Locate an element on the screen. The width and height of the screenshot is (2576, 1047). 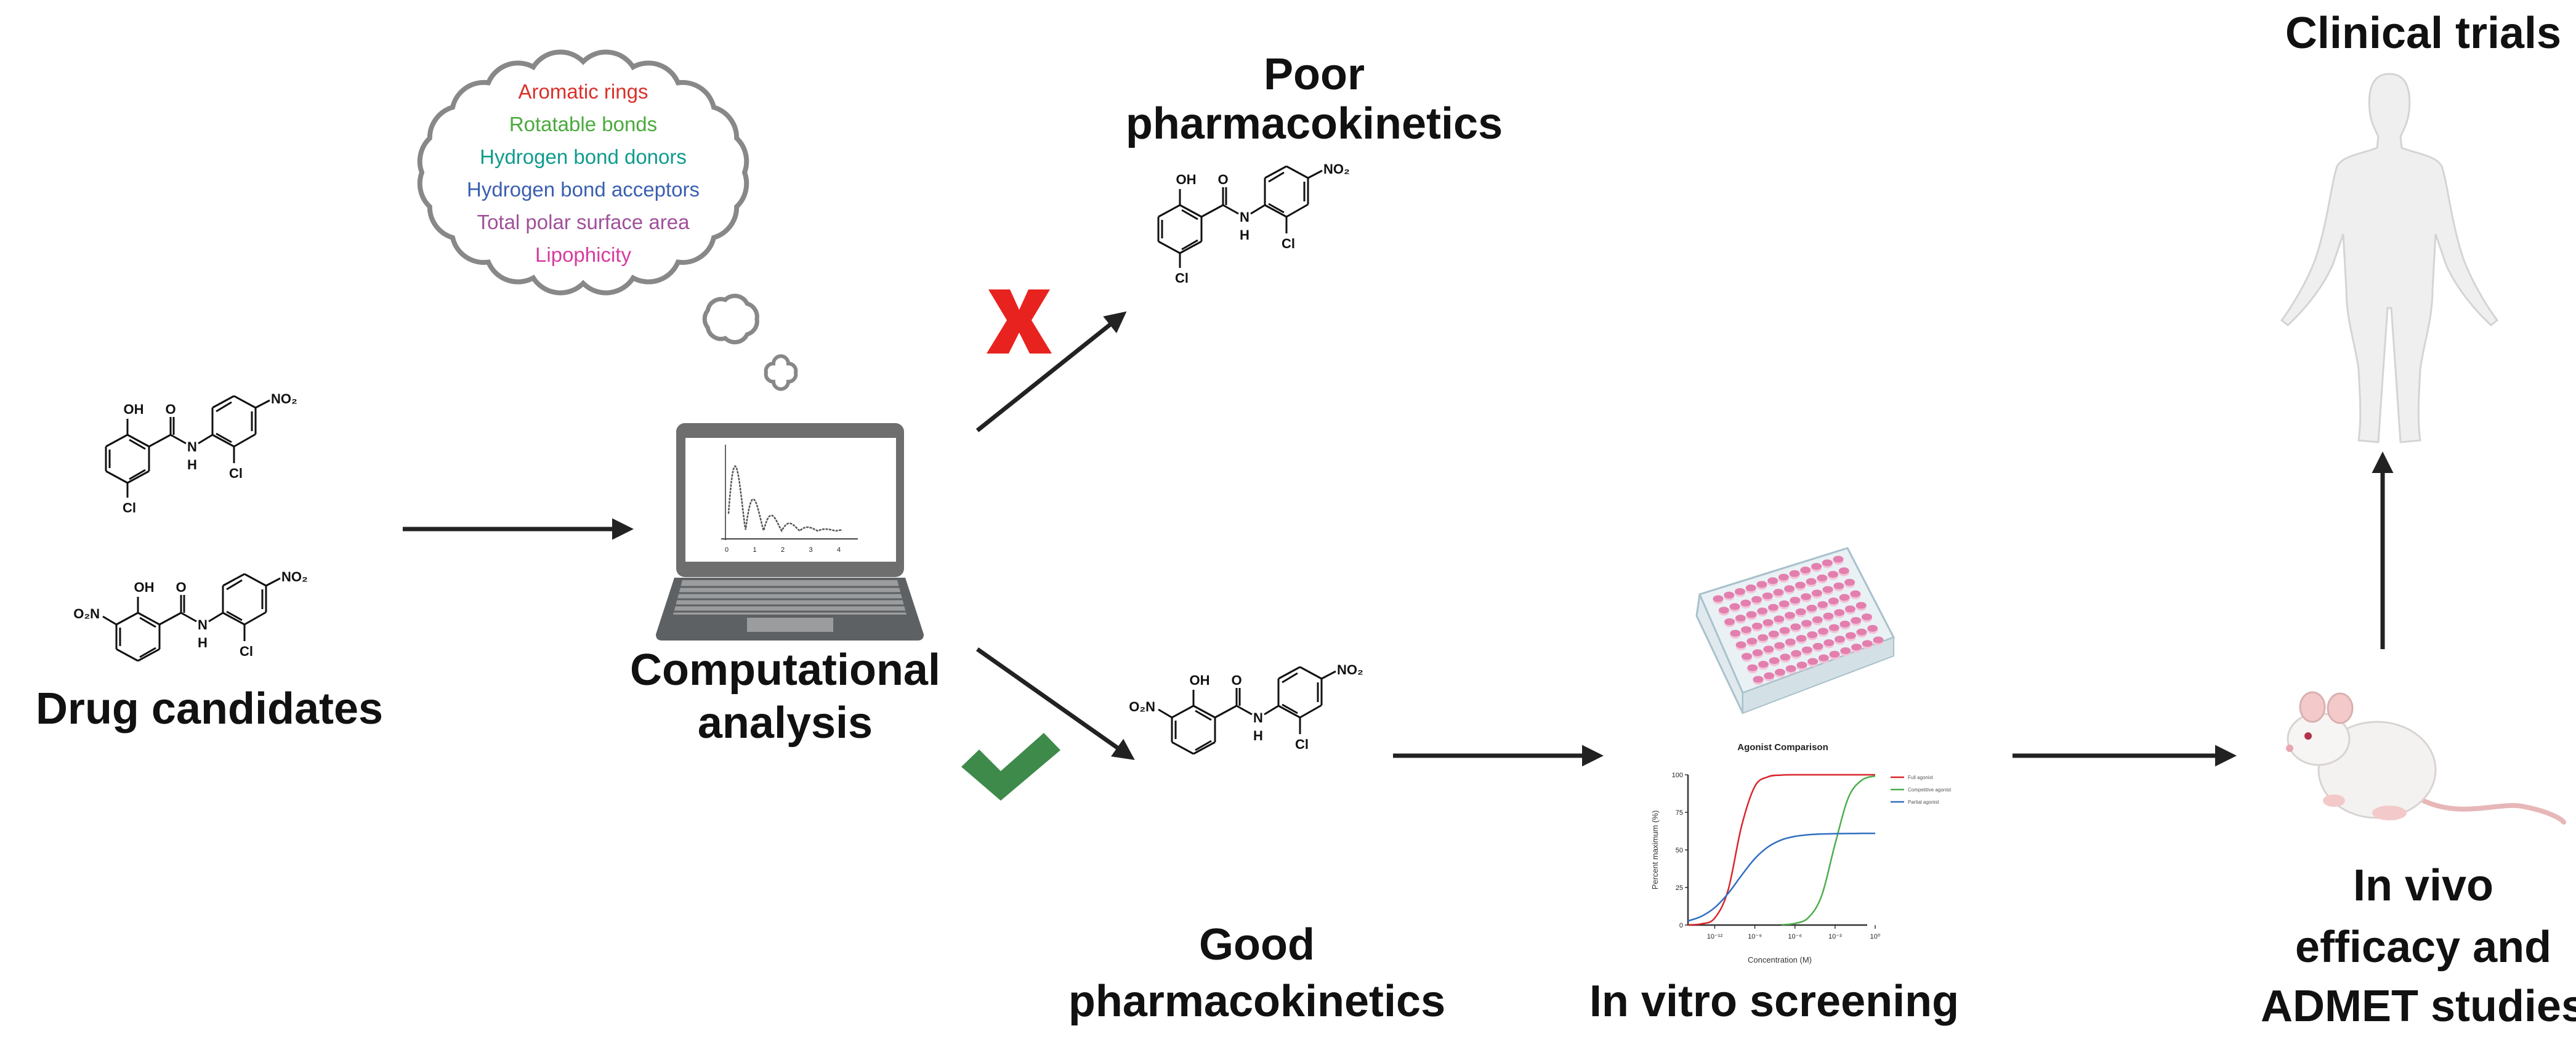
x-axis-label: Concentration (M) is located at coordinates (1780, 959).